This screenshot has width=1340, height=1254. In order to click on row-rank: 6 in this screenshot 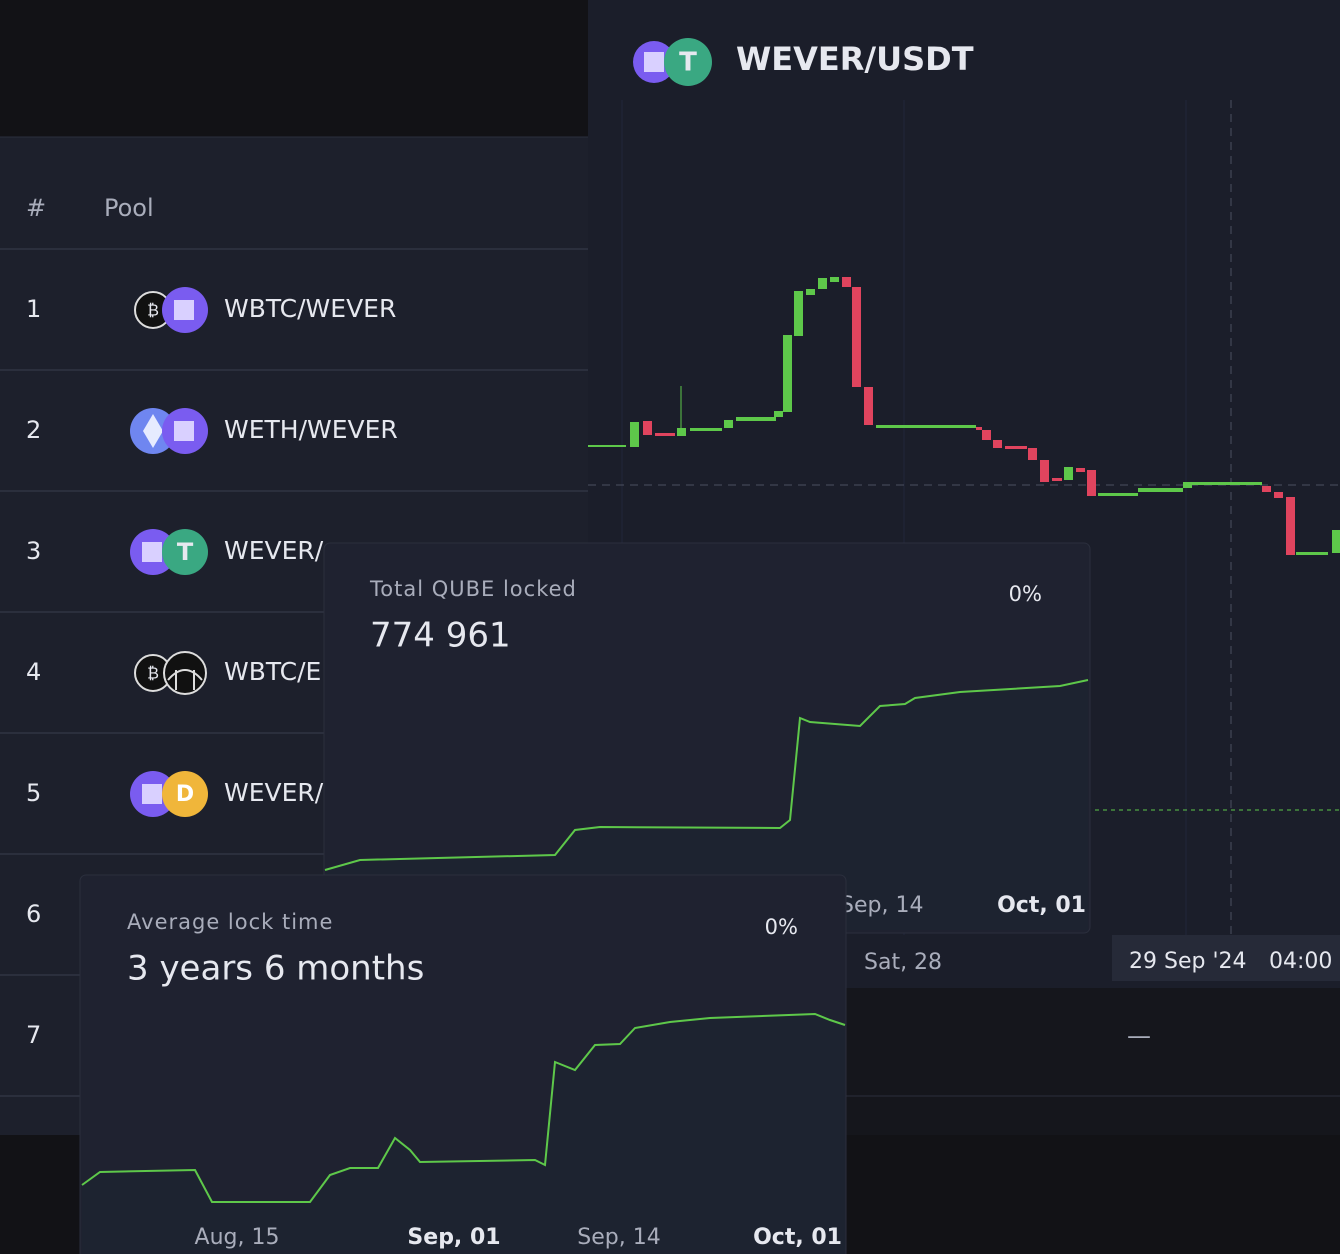, I will do `click(33, 914)`.